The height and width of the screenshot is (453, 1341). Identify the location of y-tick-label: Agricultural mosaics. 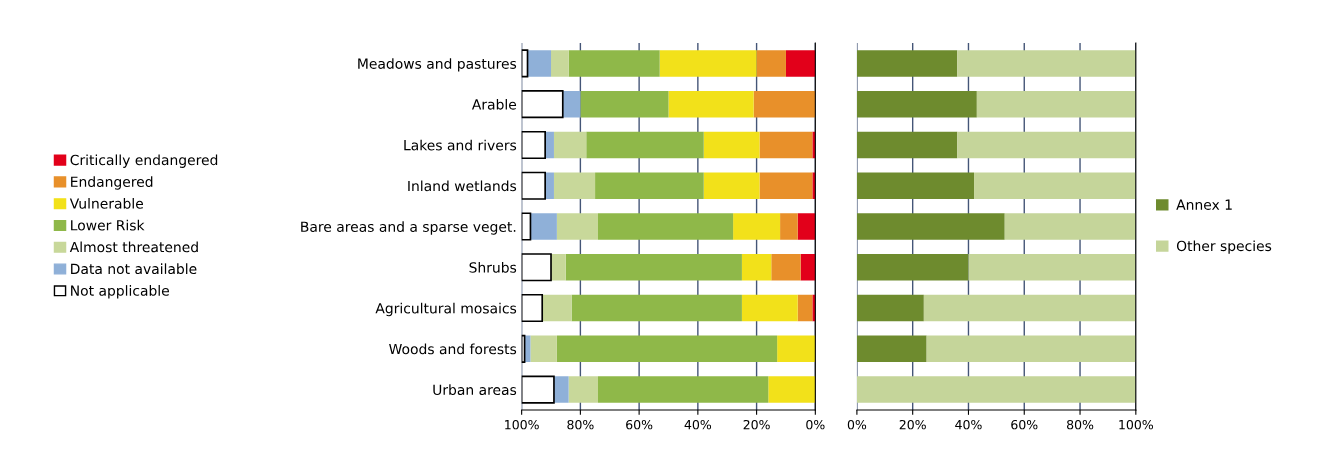
(446, 309).